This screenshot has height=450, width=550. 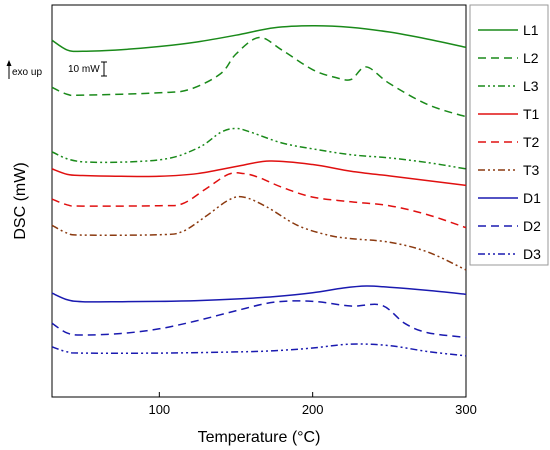 What do you see at coordinates (532, 254) in the screenshot?
I see `legend-label-d3: D3` at bounding box center [532, 254].